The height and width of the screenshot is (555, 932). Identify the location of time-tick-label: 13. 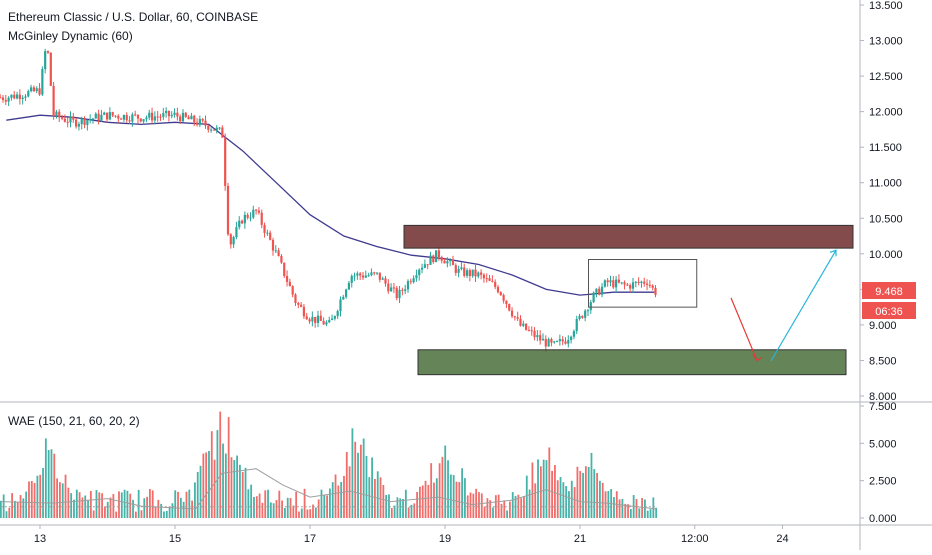
(40, 539).